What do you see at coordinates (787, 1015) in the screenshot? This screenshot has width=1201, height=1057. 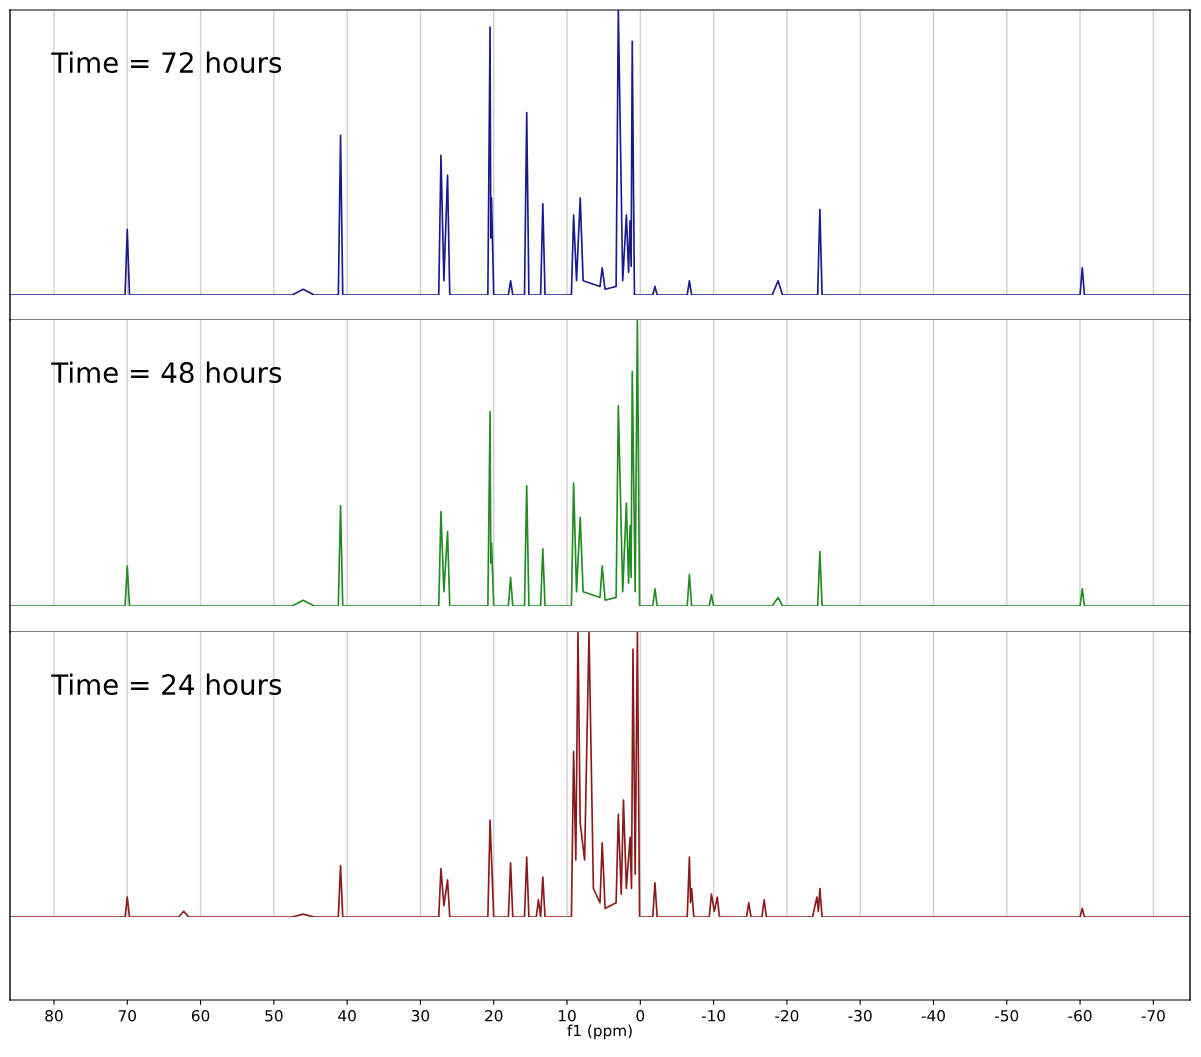 I see `x-tick-label: -20` at bounding box center [787, 1015].